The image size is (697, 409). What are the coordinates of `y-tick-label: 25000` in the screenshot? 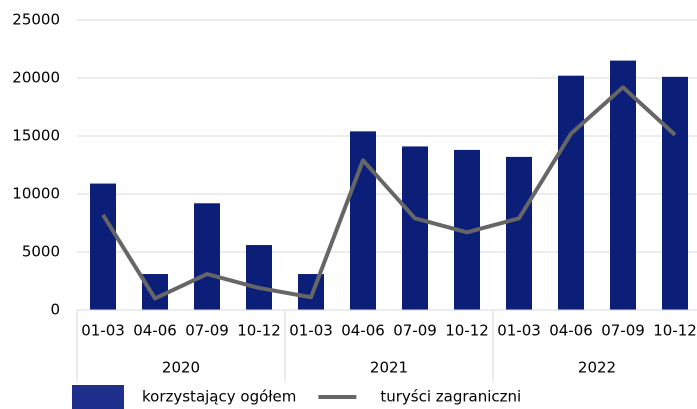 It's located at (36, 20).